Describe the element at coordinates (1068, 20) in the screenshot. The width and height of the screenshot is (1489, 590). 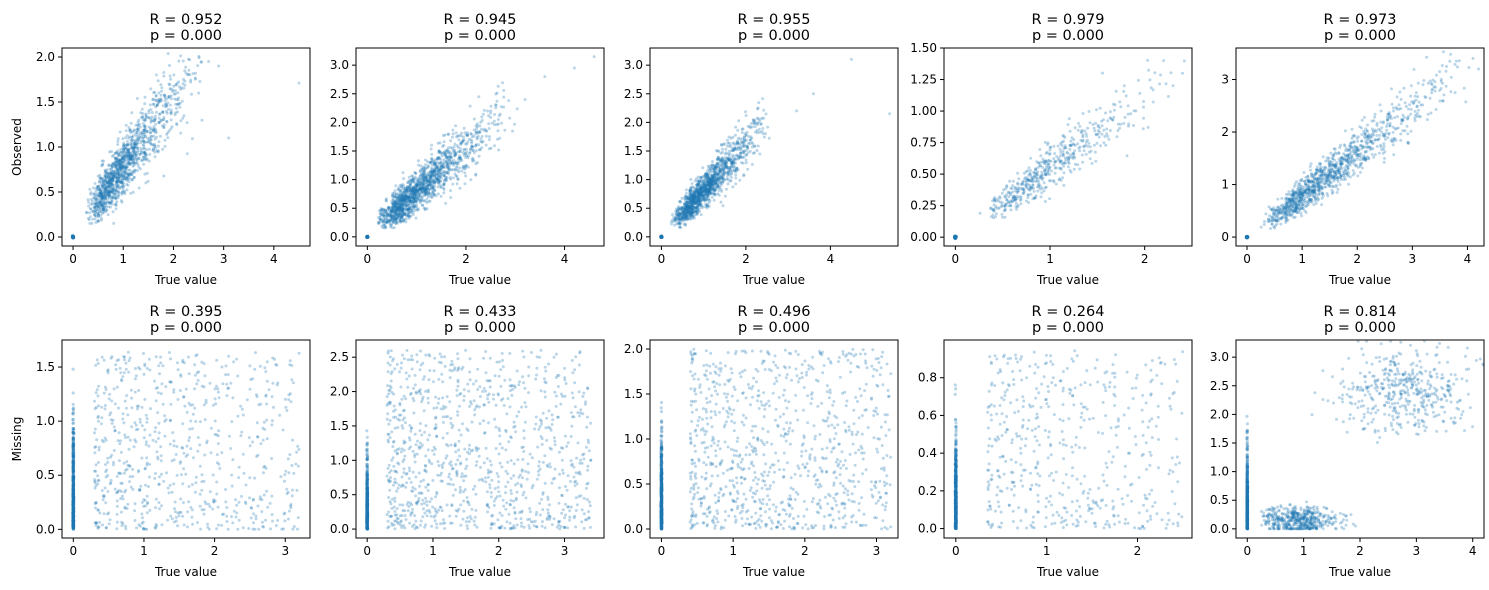
I see `subplot-title-r: R = 0.979` at that location.